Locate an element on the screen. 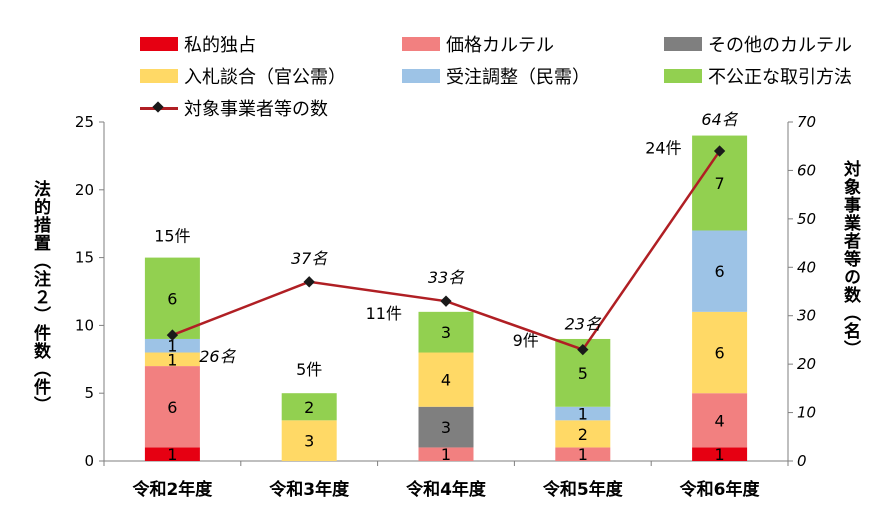 This screenshot has width=893, height=515. legend-item-bid-rigging: 入札談合（官公需） is located at coordinates (243, 76).